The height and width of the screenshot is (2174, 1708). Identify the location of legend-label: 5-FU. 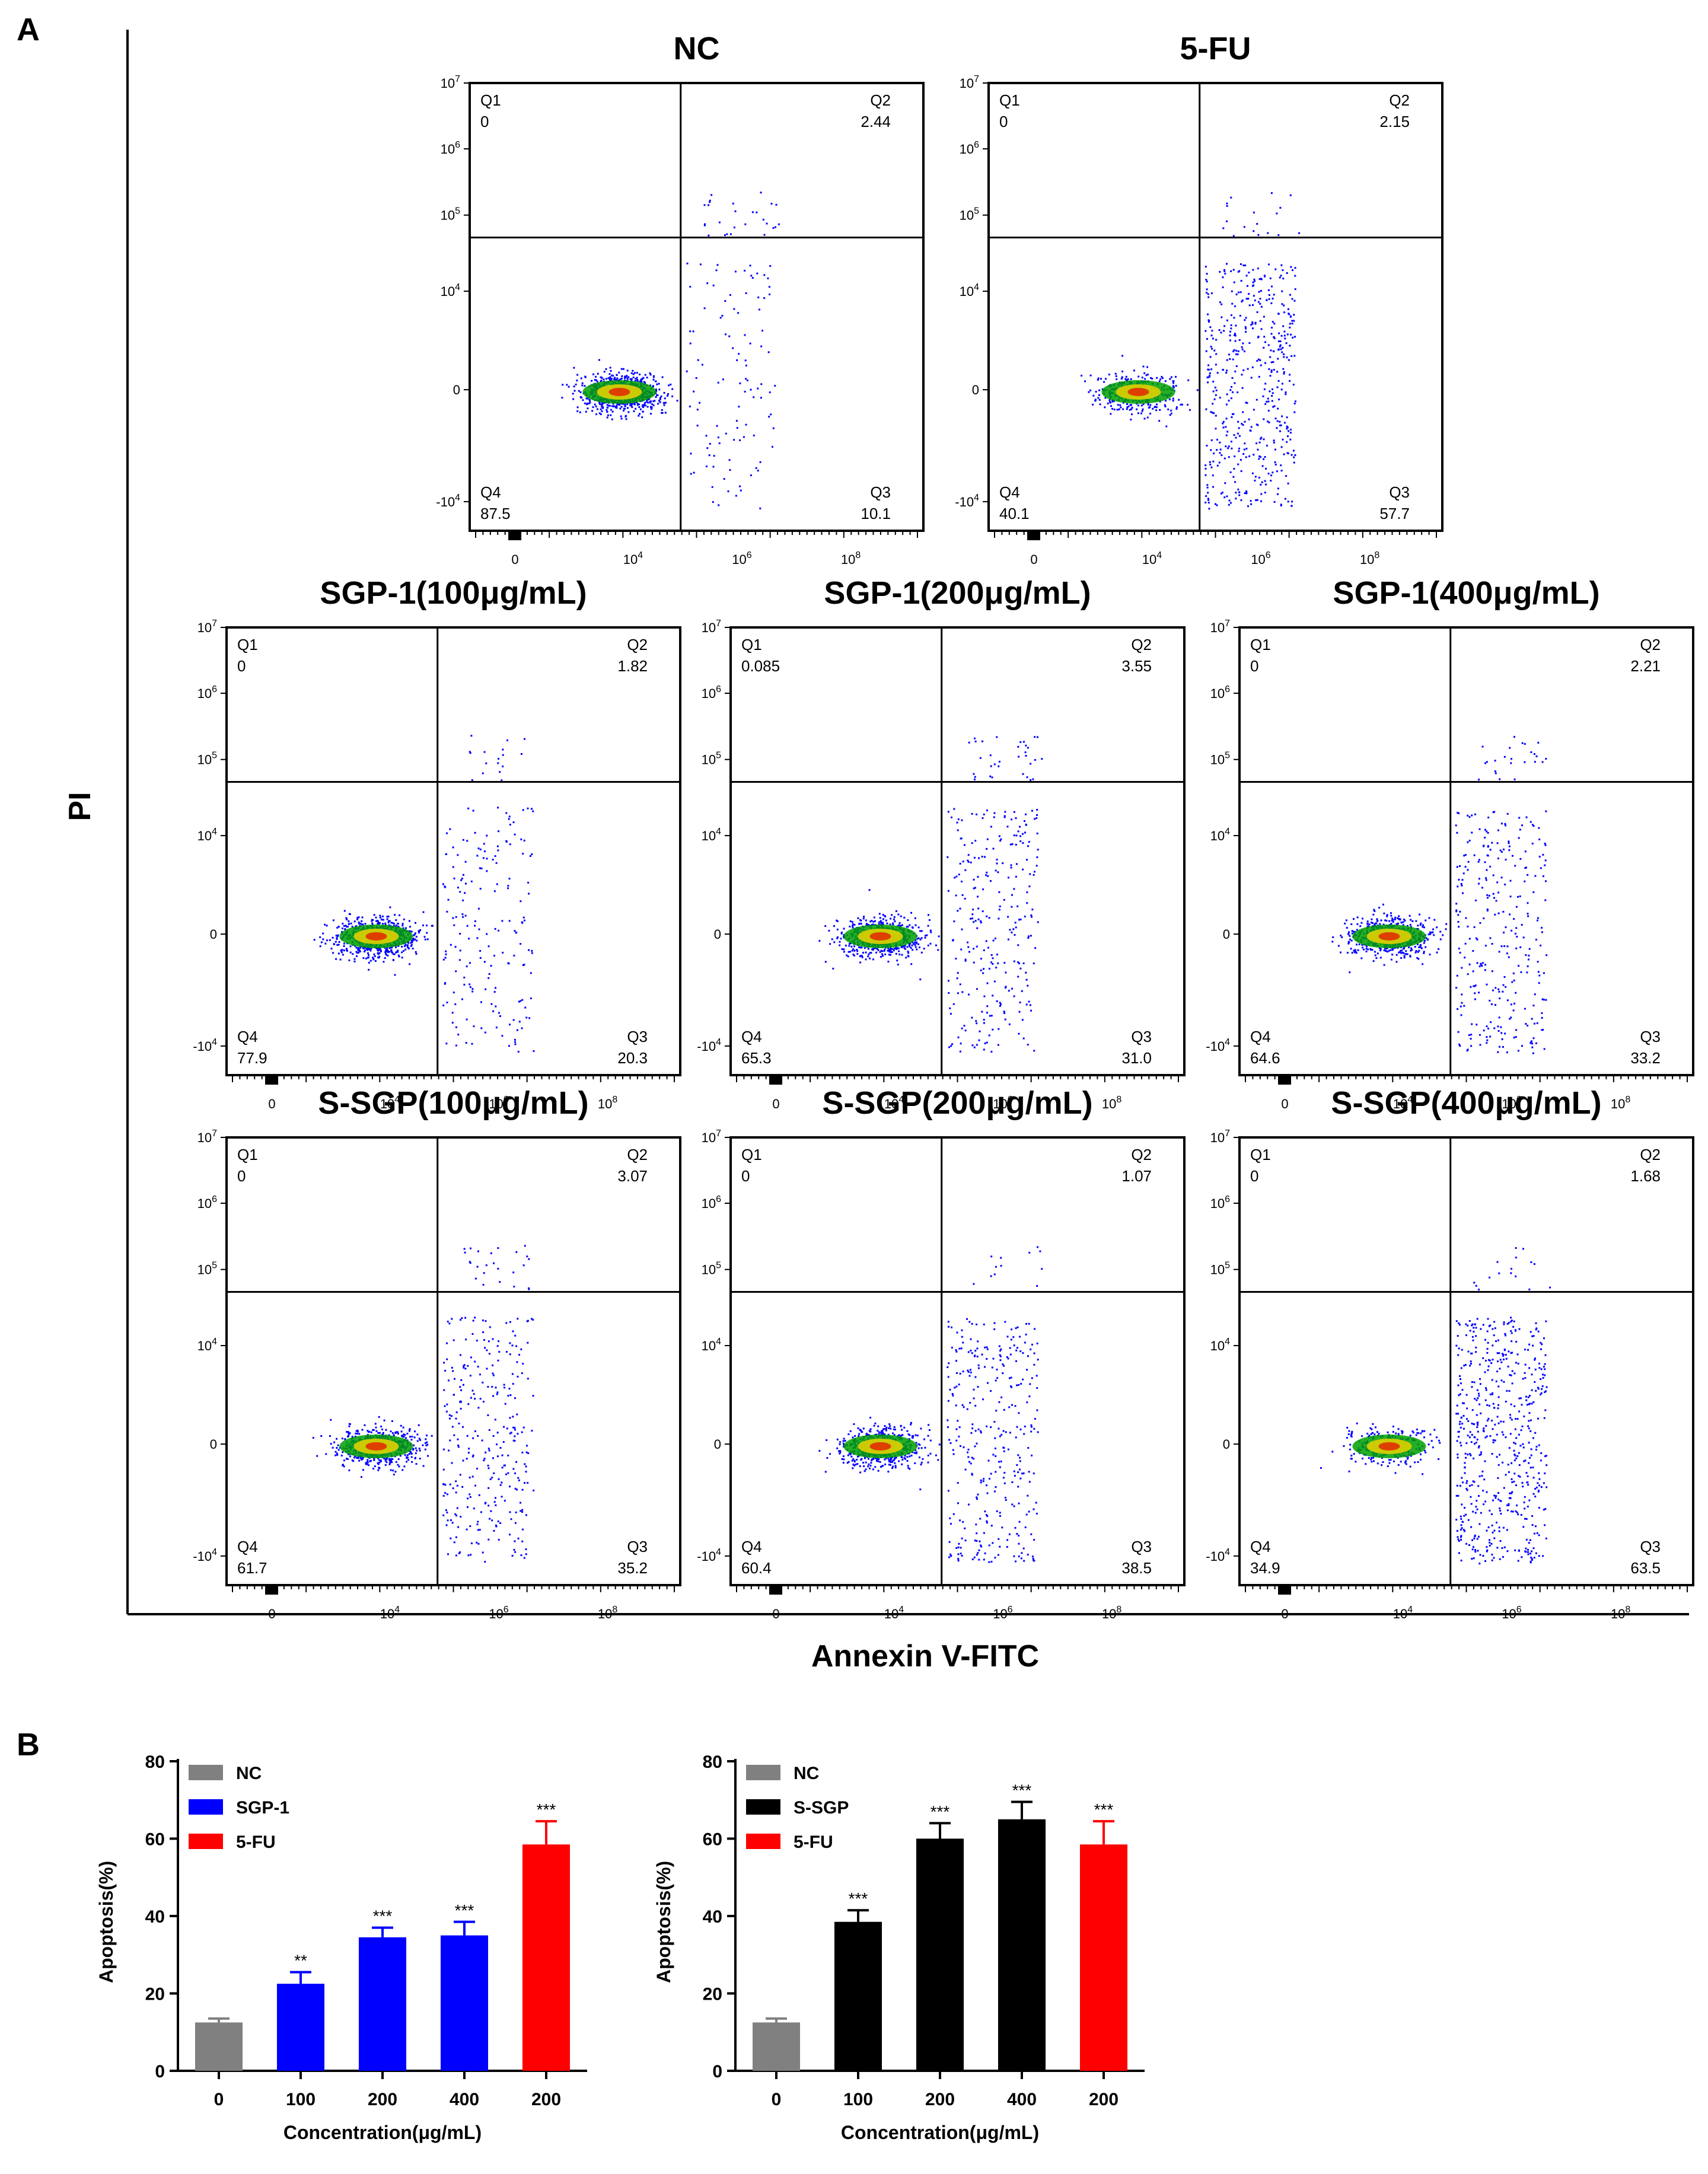
(256, 1842).